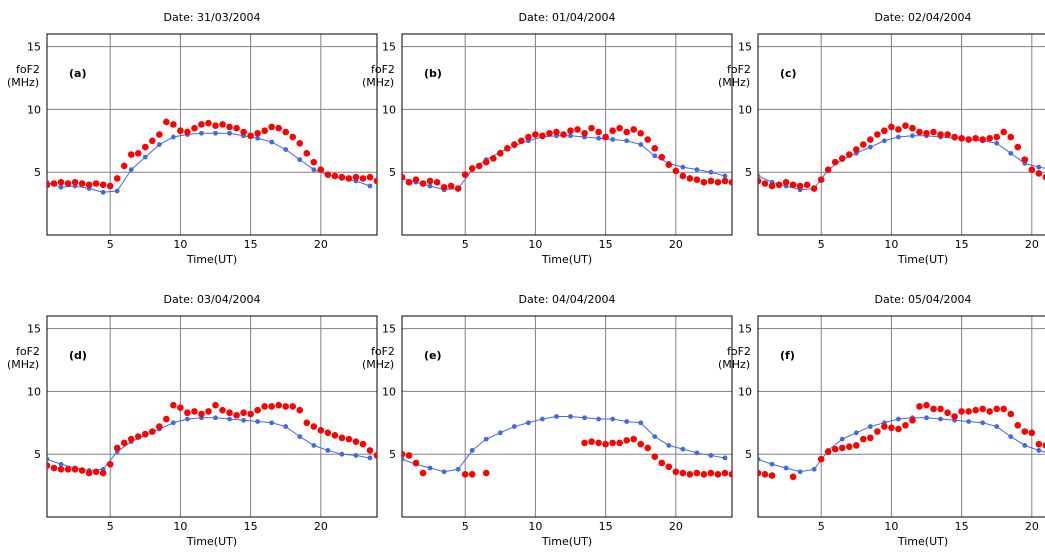 This screenshot has height=554, width=1045. I want to click on panel-label: (e), so click(433, 355).